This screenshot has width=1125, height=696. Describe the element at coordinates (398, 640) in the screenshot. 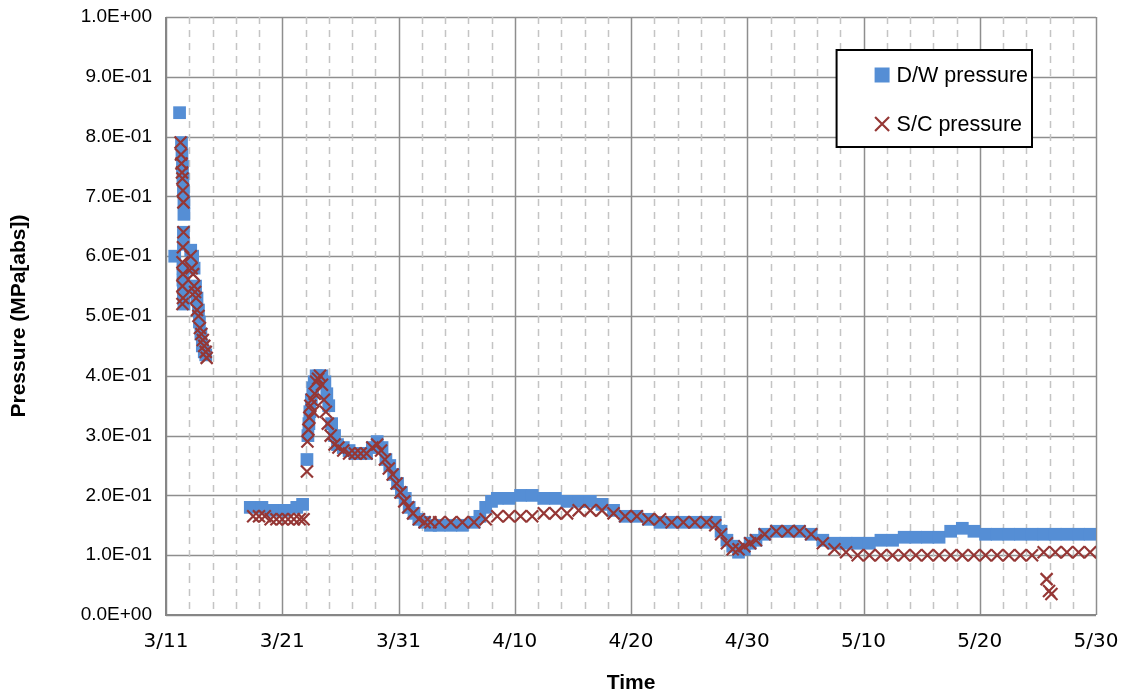

I see `x-tick-label: 3/31` at that location.